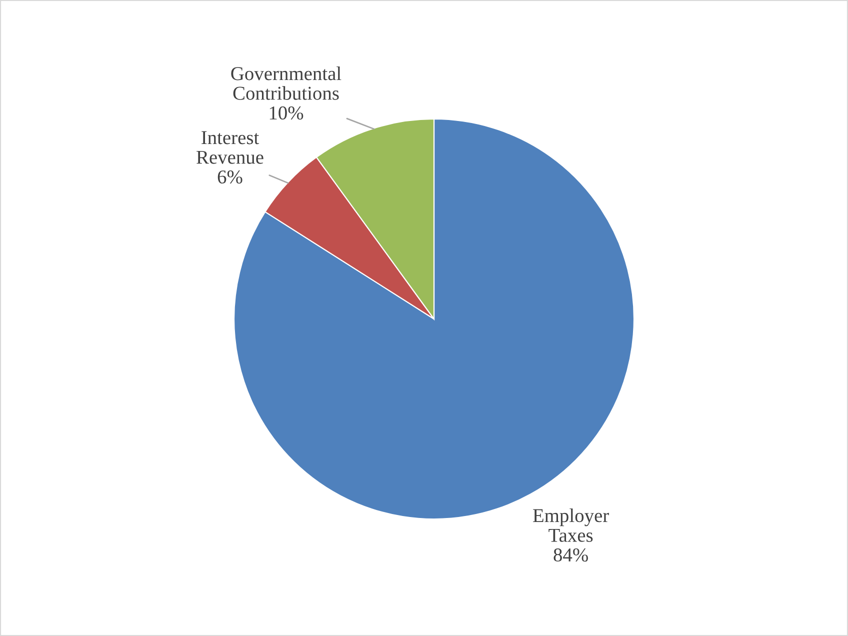 This screenshot has width=848, height=636. What do you see at coordinates (287, 113) in the screenshot?
I see `data-label: 10%` at bounding box center [287, 113].